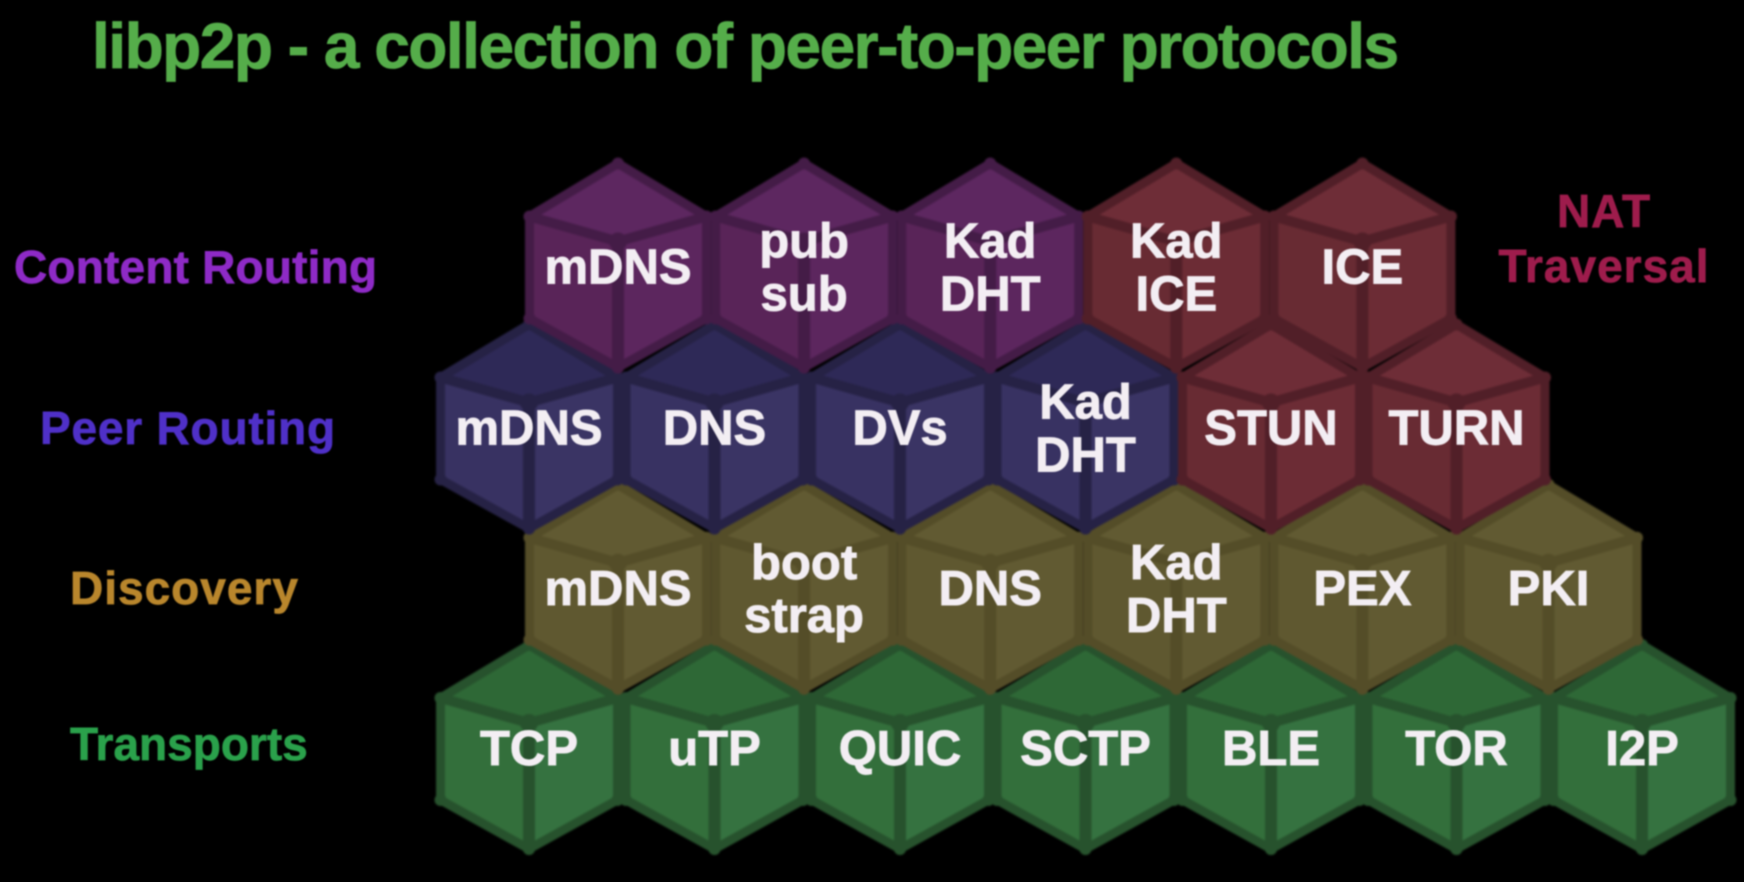 This screenshot has height=882, width=1744. Describe the element at coordinates (1549, 589) in the screenshot. I see `svg-text: PKI` at that location.